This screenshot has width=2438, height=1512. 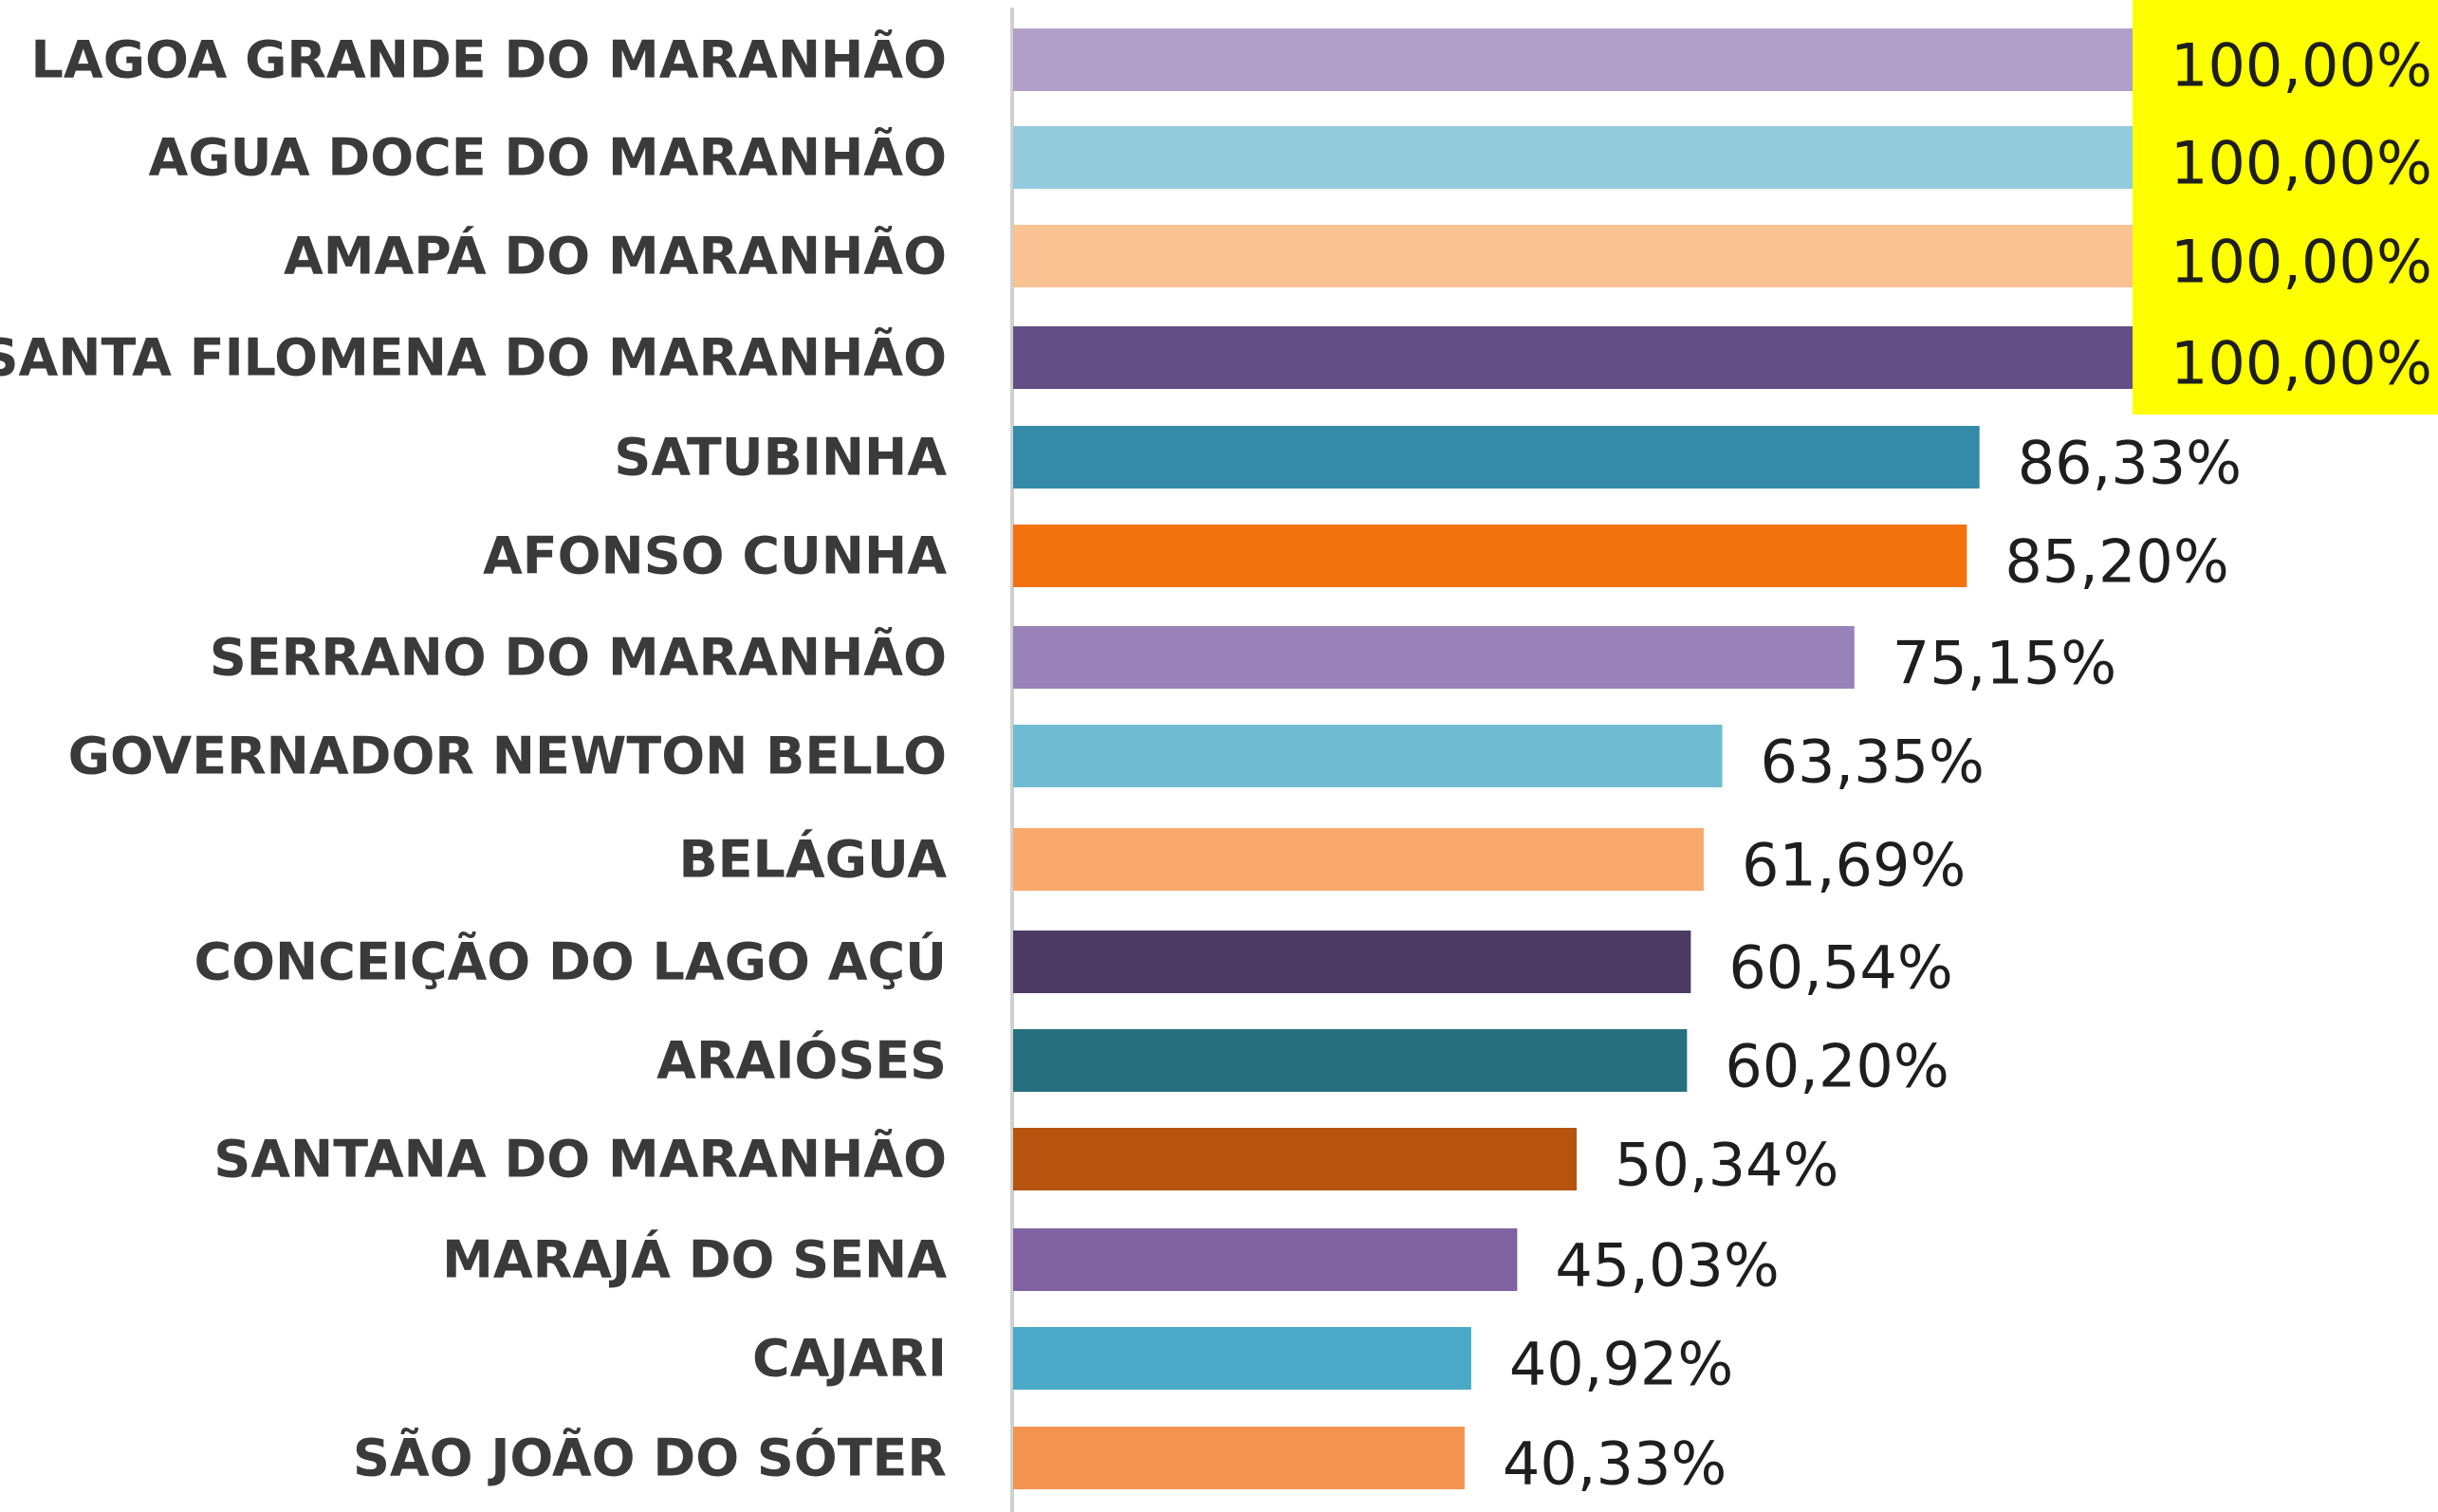 I want to click on category-label: BELÁGUA, so click(x=812, y=860).